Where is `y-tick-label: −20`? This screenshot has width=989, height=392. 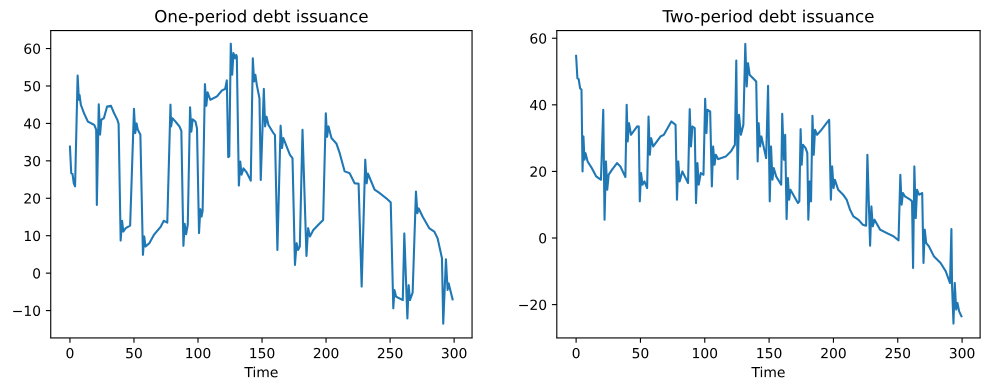
y-tick-label: −20 is located at coordinates (532, 305).